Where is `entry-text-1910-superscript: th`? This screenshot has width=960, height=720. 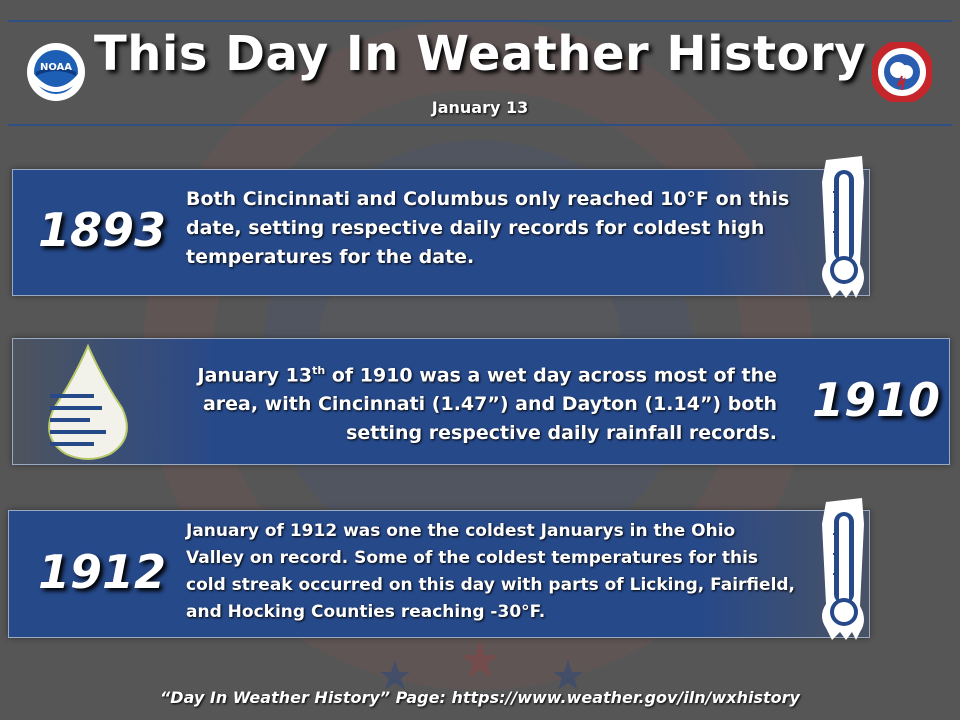
entry-text-1910-superscript: th is located at coordinates (319, 370).